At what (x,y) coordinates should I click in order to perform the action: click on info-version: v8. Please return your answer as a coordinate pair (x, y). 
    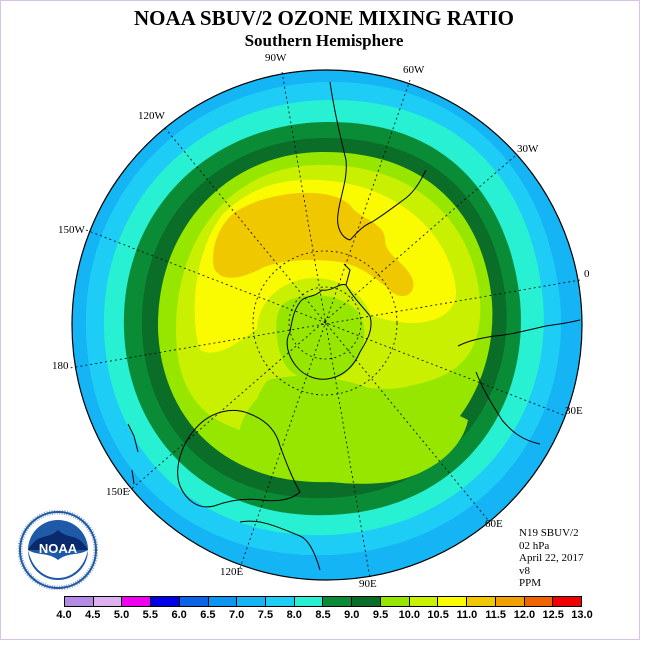
    Looking at the image, I should click on (524, 570).